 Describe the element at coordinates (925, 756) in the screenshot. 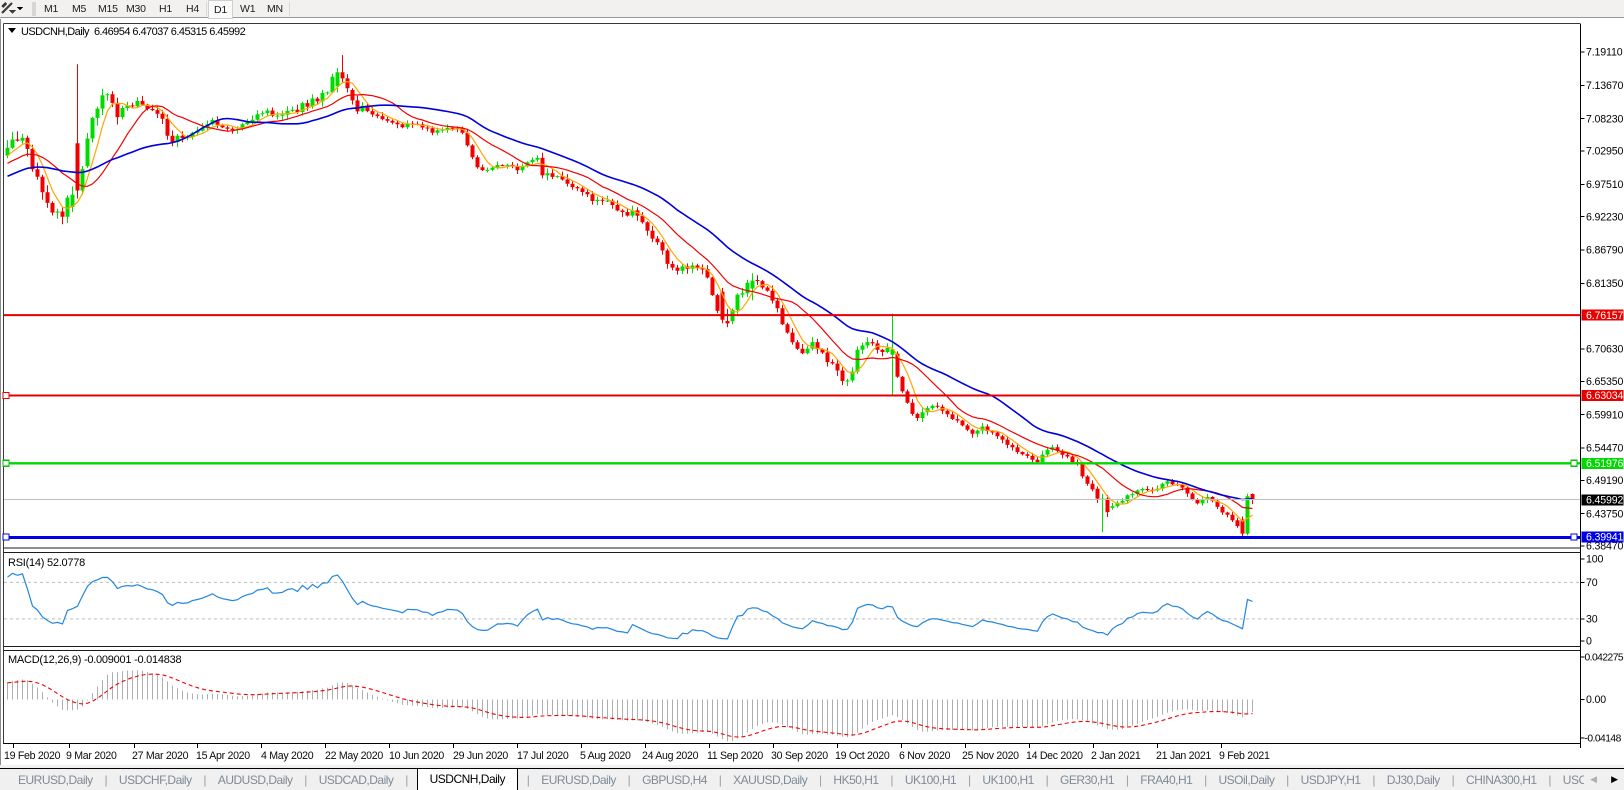

I see `svg-text: 6 Nov 2020` at that location.